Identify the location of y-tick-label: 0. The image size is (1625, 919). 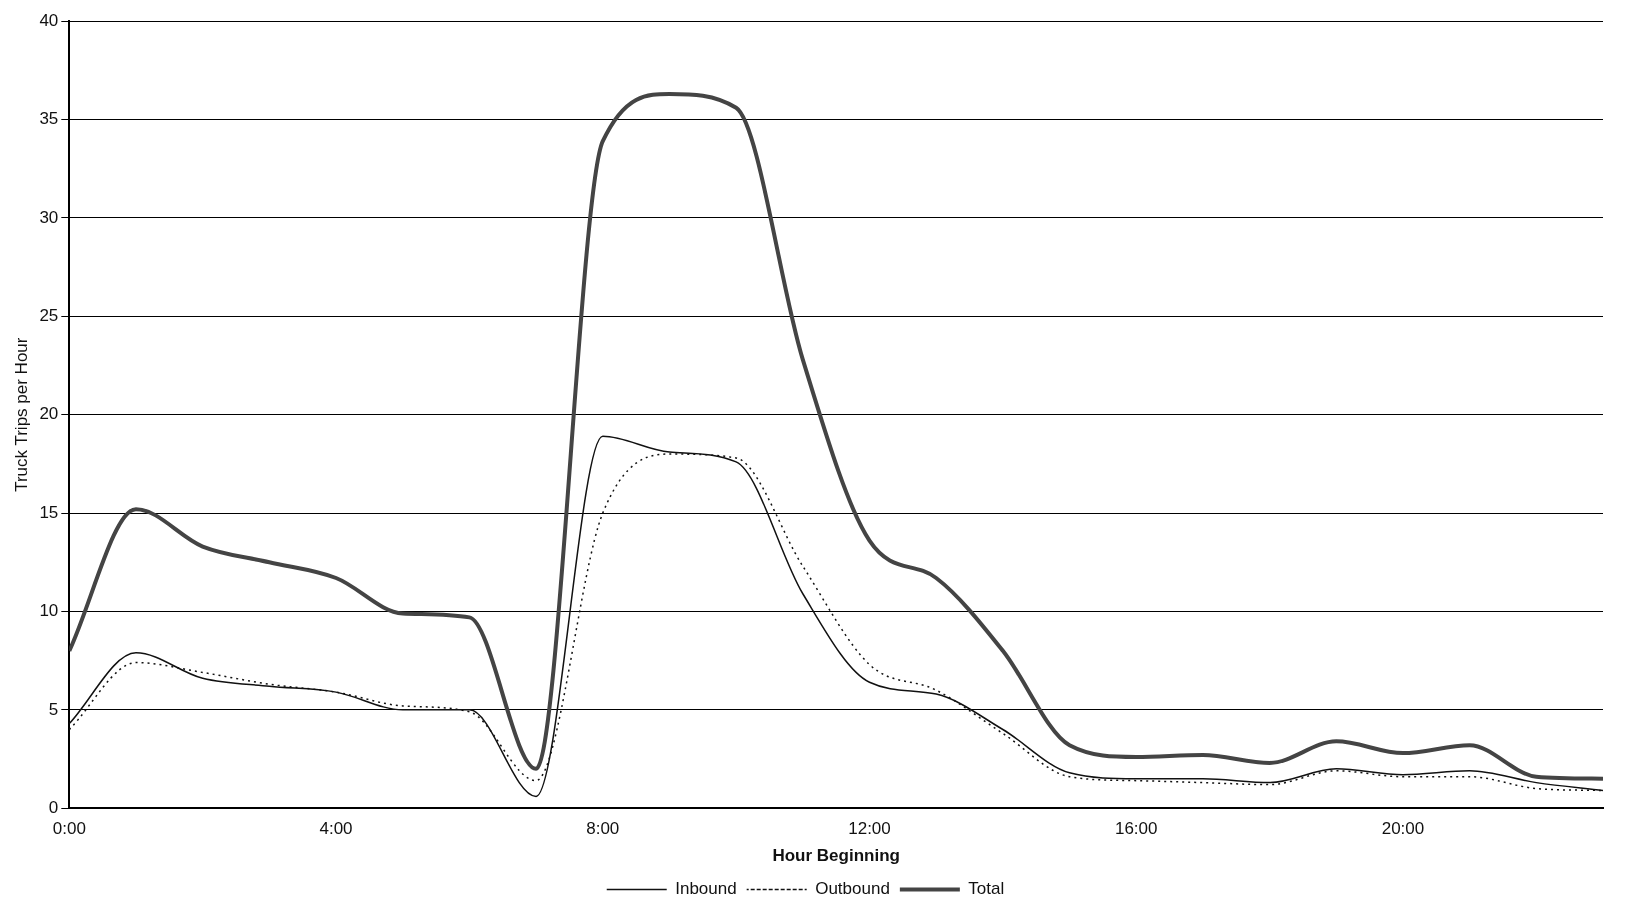
(53, 807).